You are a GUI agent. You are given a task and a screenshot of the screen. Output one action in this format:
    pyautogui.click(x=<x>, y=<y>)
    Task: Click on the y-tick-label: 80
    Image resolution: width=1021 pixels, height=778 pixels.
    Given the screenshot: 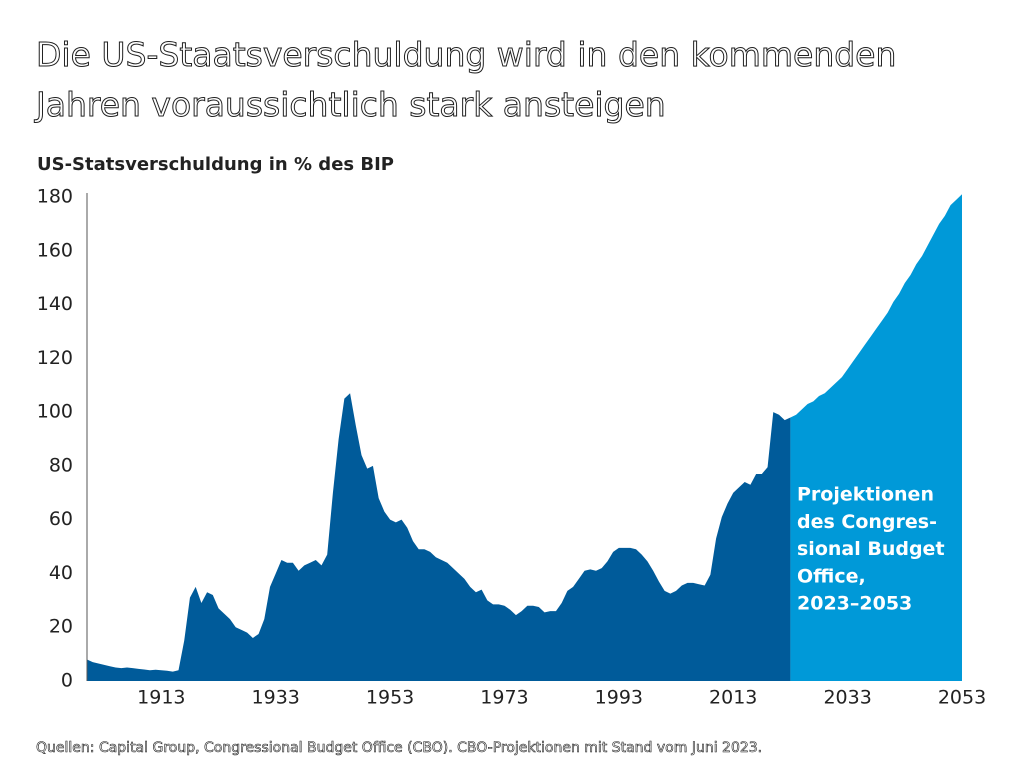 What is the action you would take?
    pyautogui.click(x=61, y=465)
    